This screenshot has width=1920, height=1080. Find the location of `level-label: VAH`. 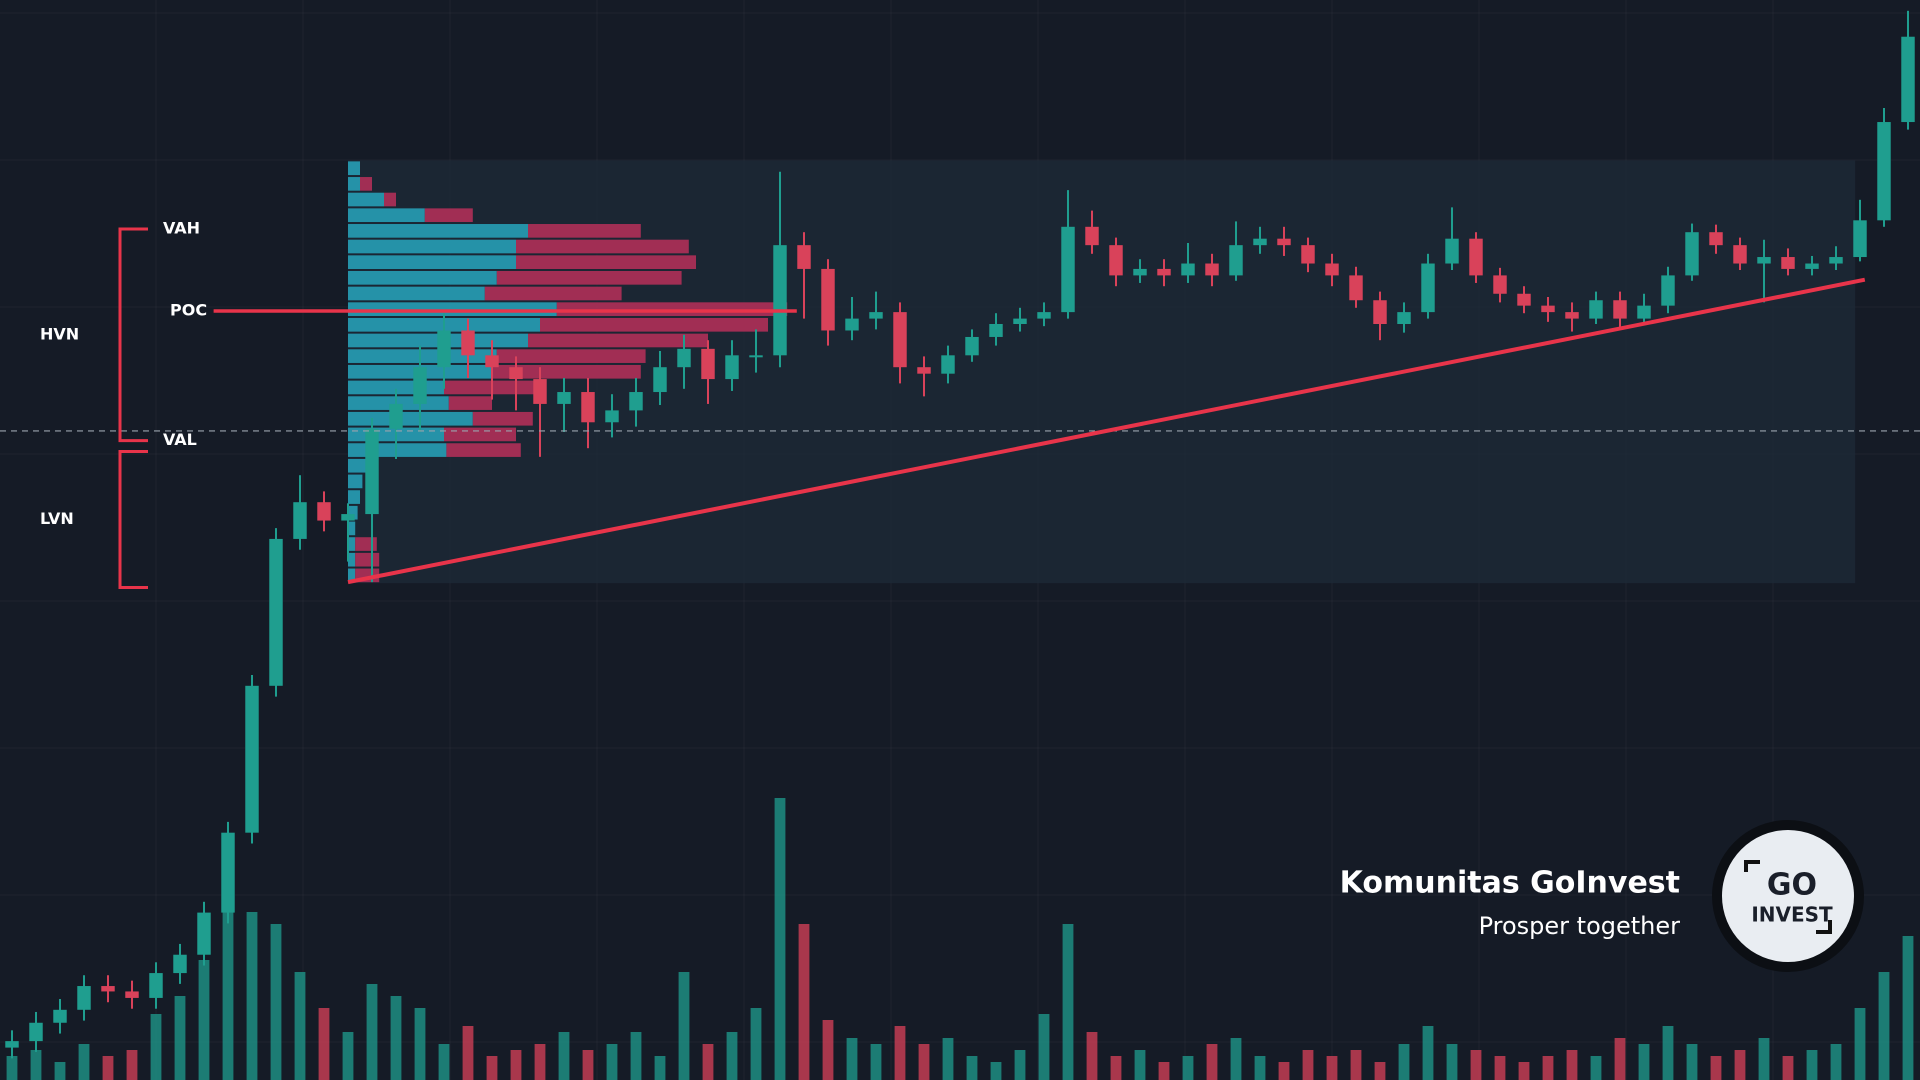

level-label: VAH is located at coordinates (181, 227).